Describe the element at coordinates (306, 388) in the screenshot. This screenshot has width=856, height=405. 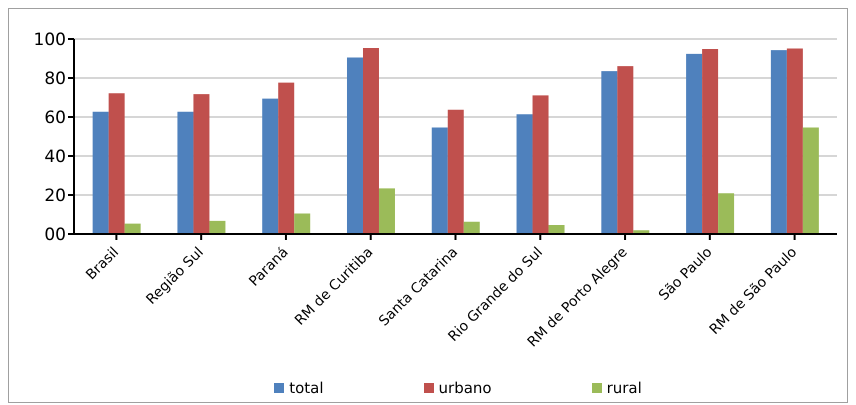
I see `legend-label: total` at that location.